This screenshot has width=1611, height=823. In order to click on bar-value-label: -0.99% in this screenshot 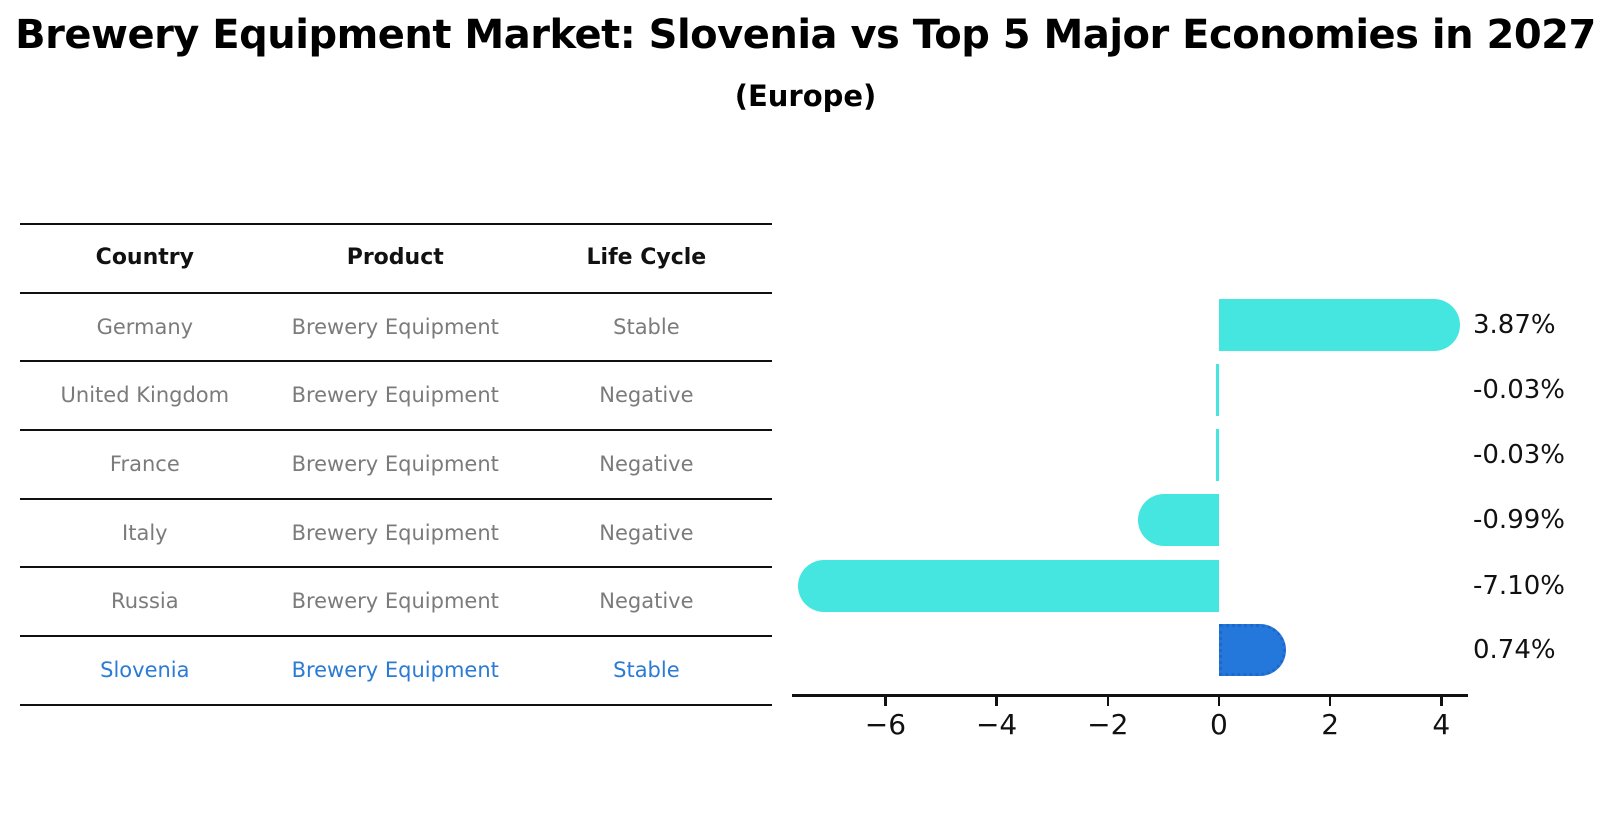, I will do `click(1519, 520)`.